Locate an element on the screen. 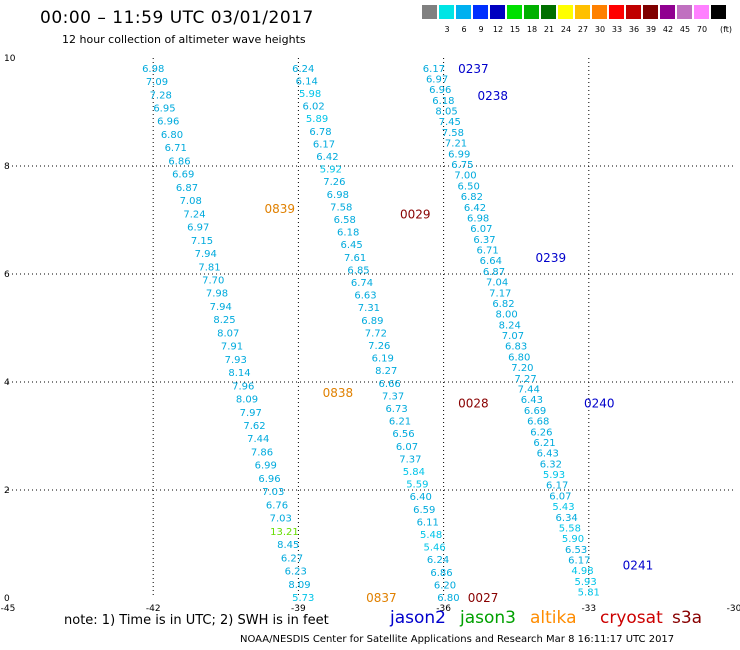 This screenshot has width=740, height=650. swh-value: 6.83 is located at coordinates (516, 347).